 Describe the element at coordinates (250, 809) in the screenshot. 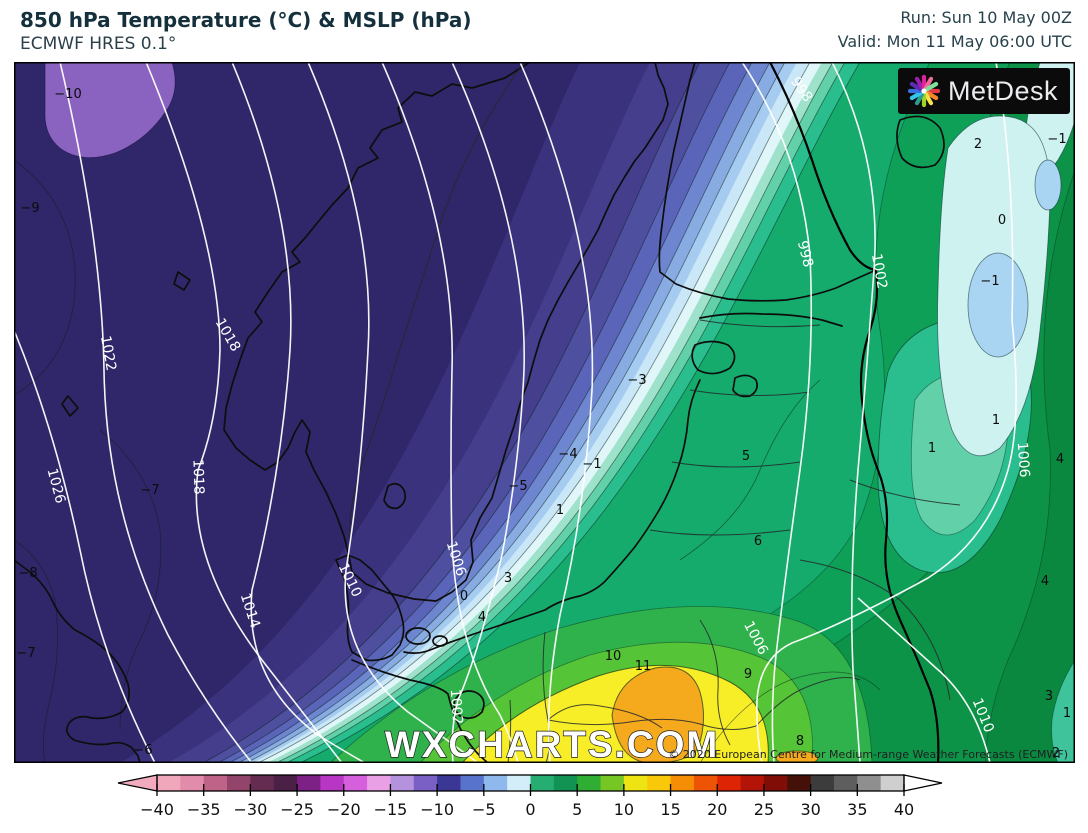

I see `colorbar-tick-label: −30` at that location.